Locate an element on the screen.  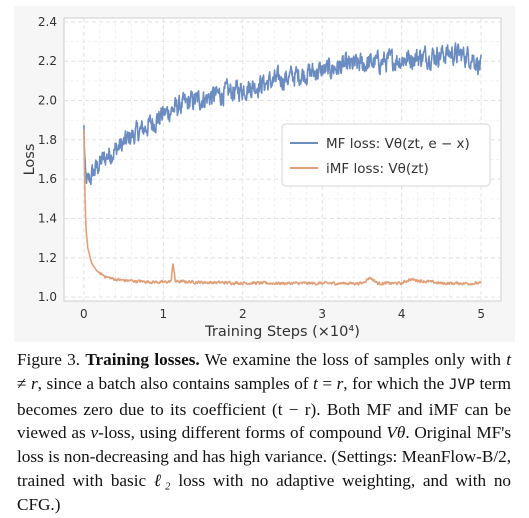
math-r: r is located at coordinates (34, 383).